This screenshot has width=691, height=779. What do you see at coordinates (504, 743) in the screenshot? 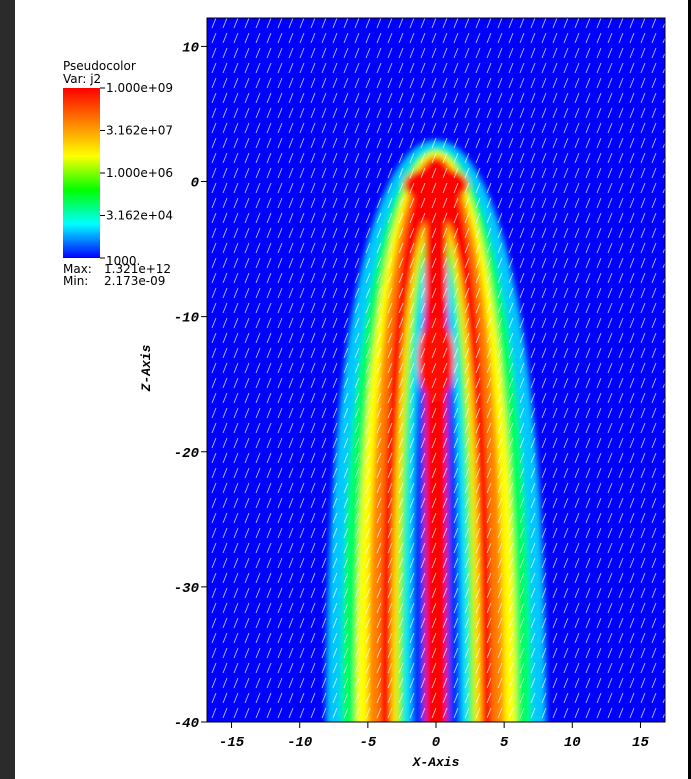
I see `x-tick-label: 5` at bounding box center [504, 743].